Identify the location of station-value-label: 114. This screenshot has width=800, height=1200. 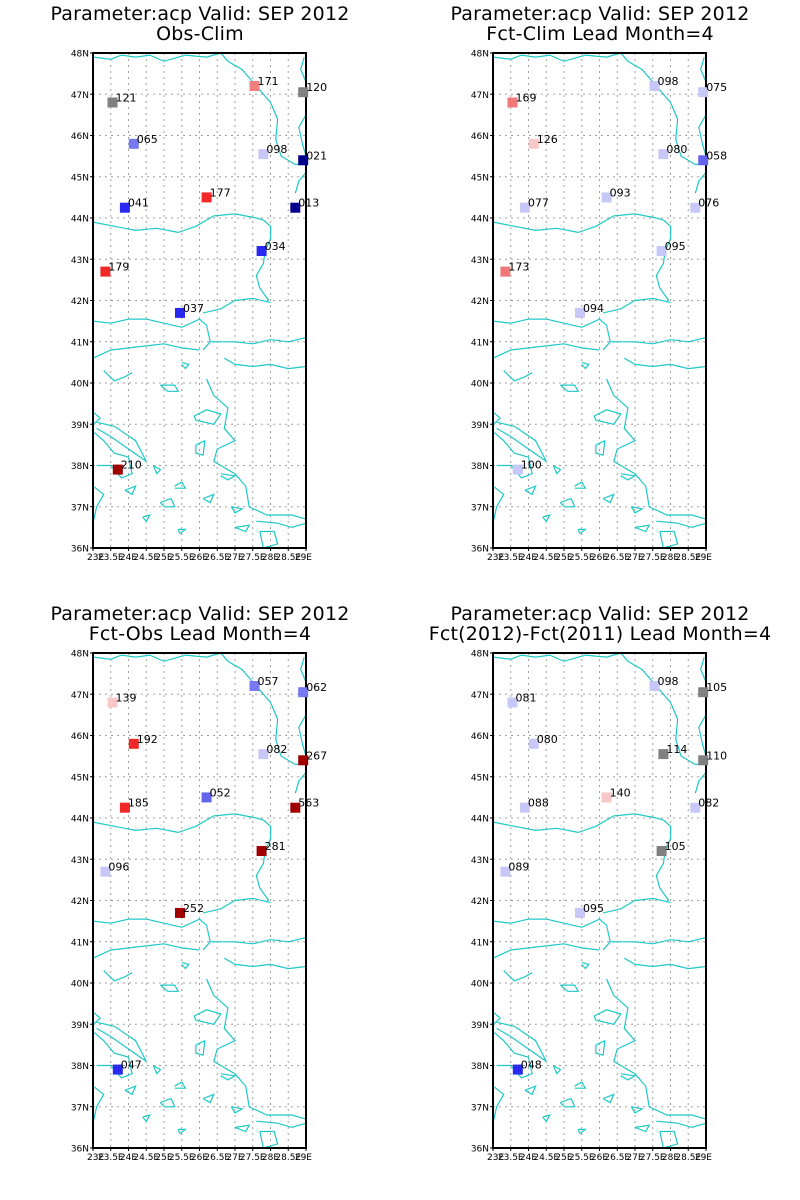
(676, 749).